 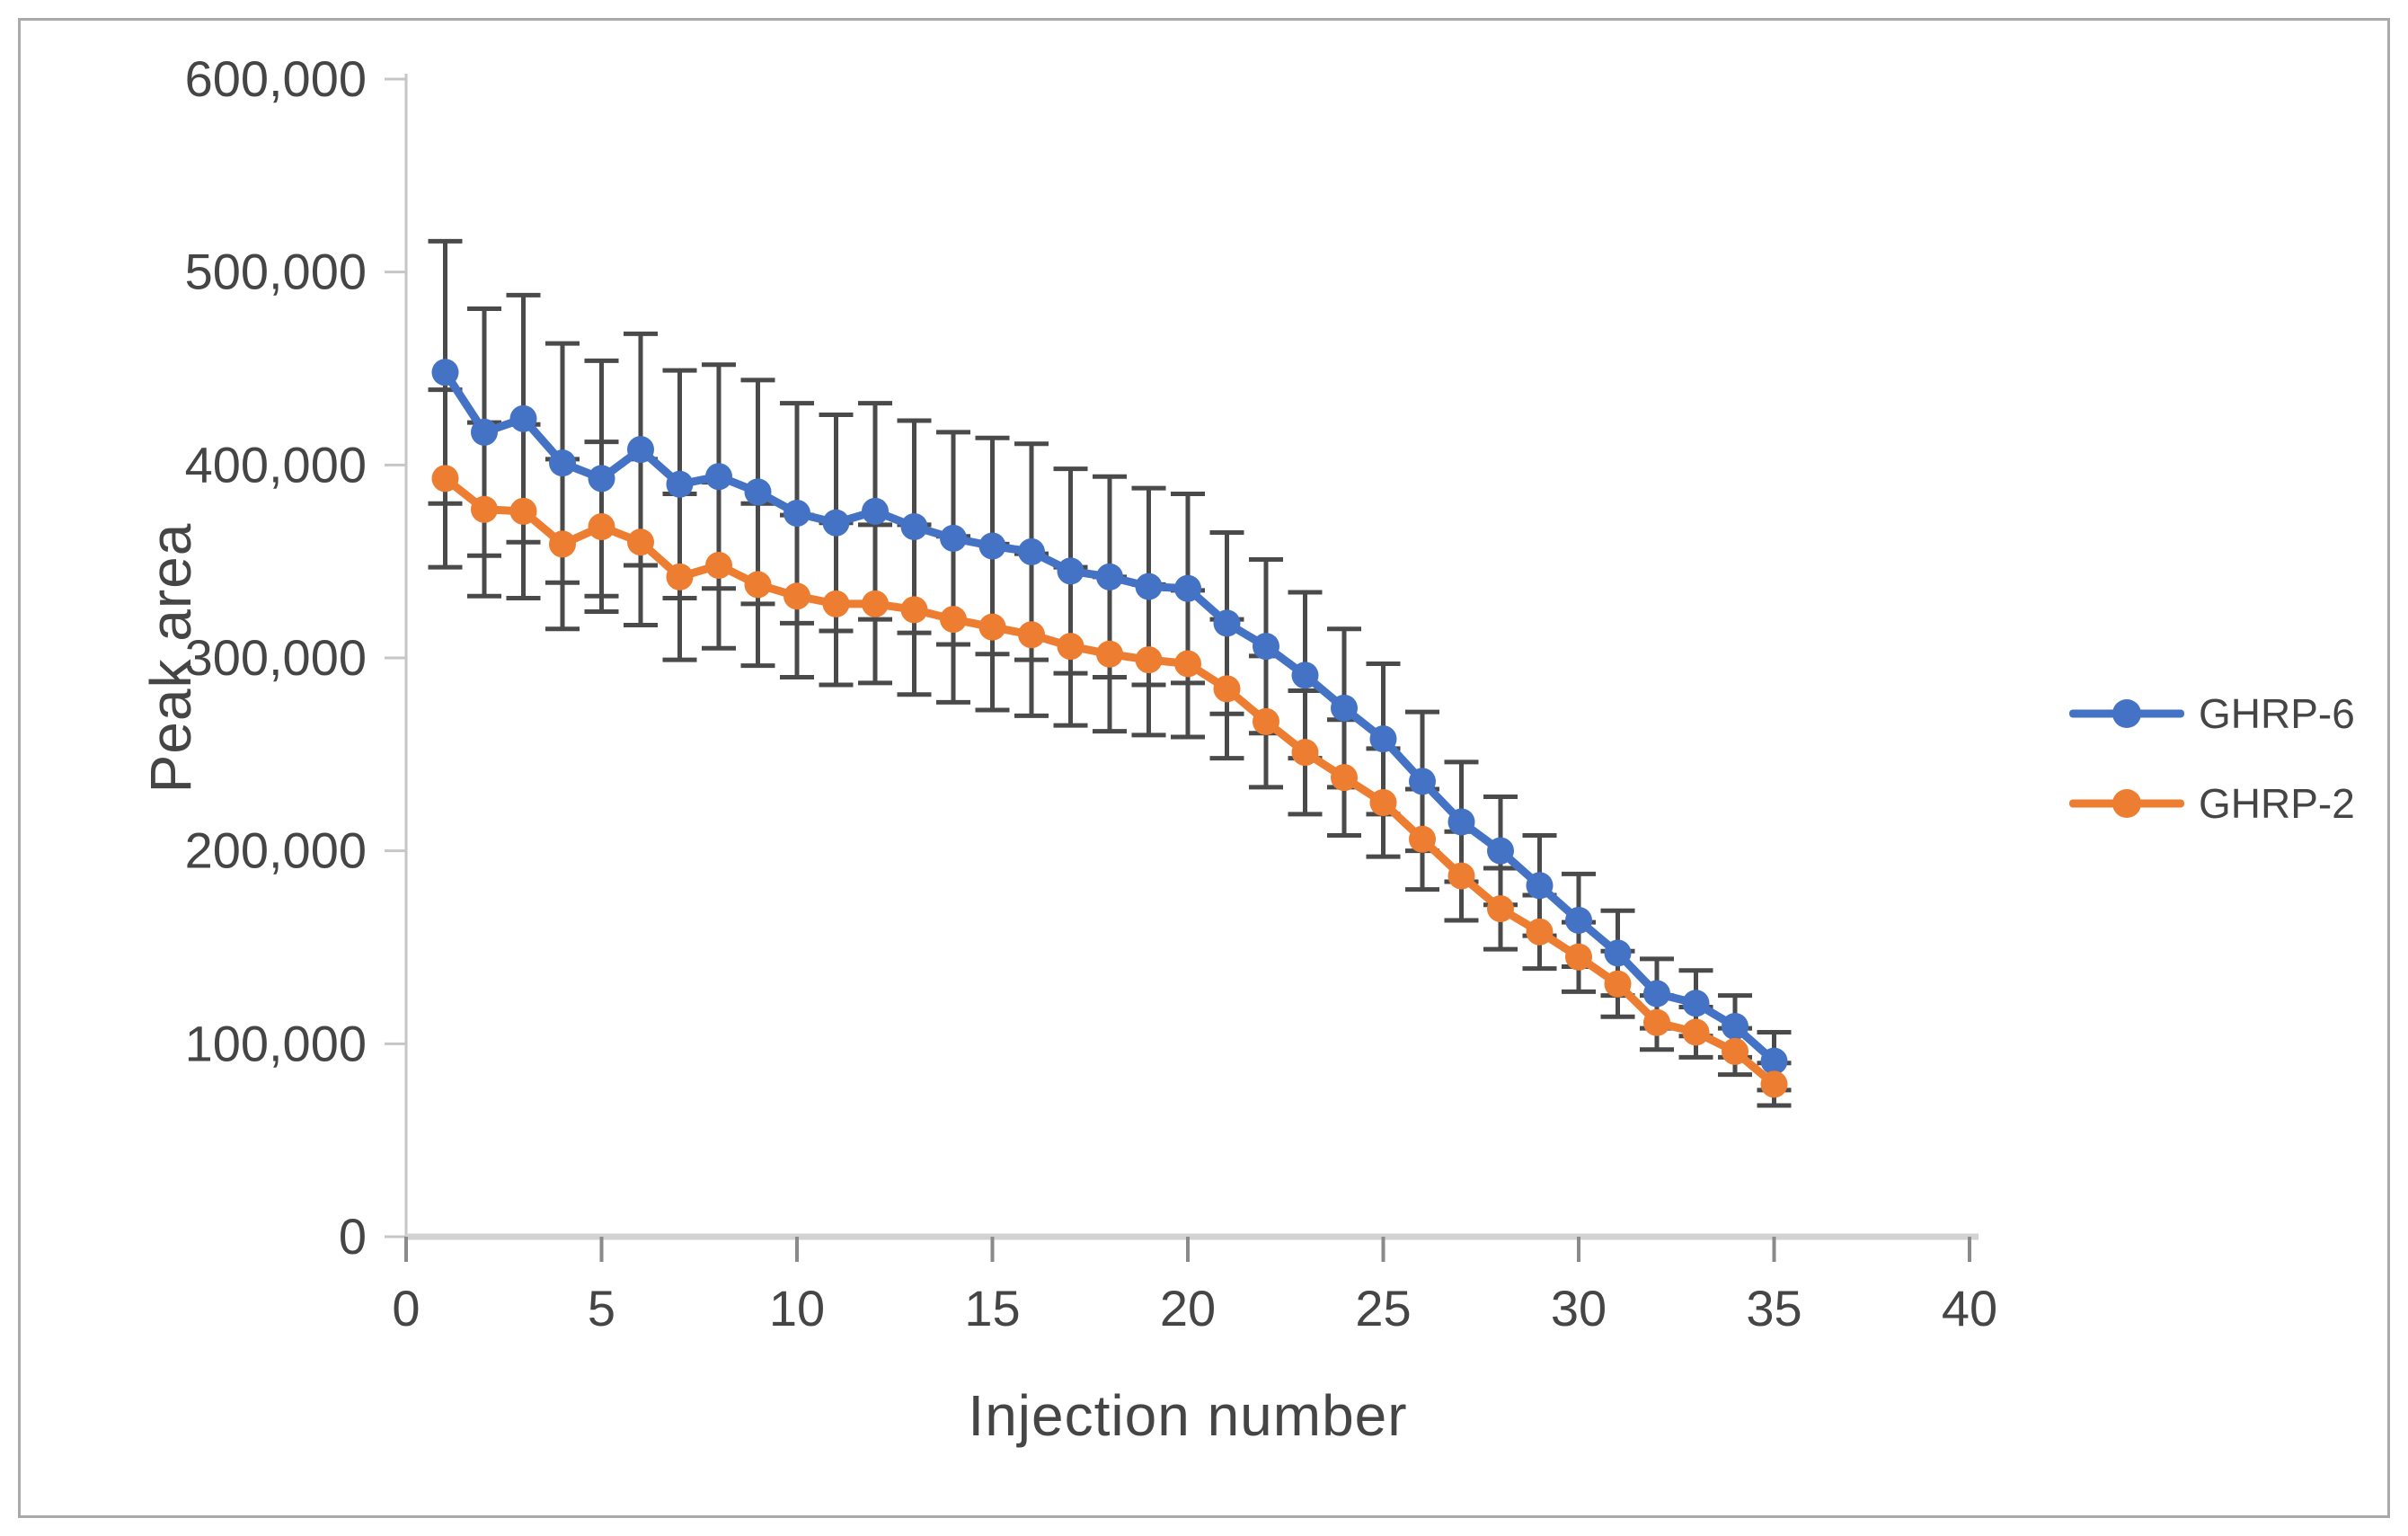 I want to click on x-tick-label: 10, so click(x=797, y=1308).